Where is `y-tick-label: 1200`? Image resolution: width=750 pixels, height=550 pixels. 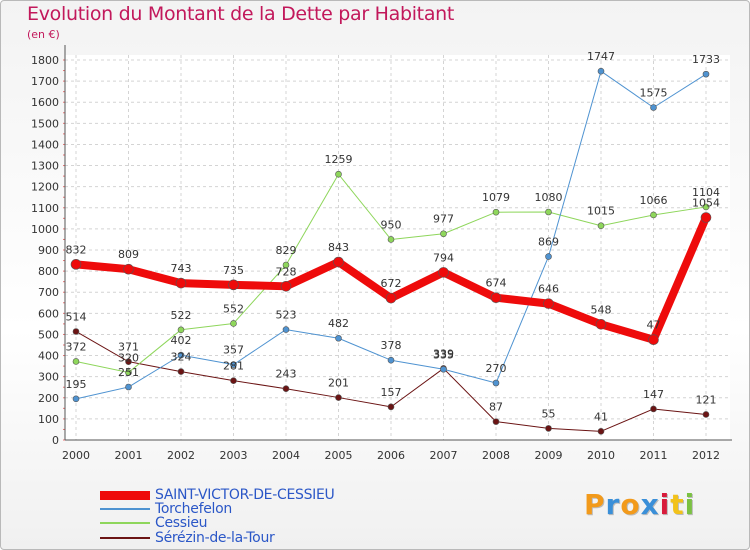 y-tick-label: 1200 is located at coordinates (45, 187).